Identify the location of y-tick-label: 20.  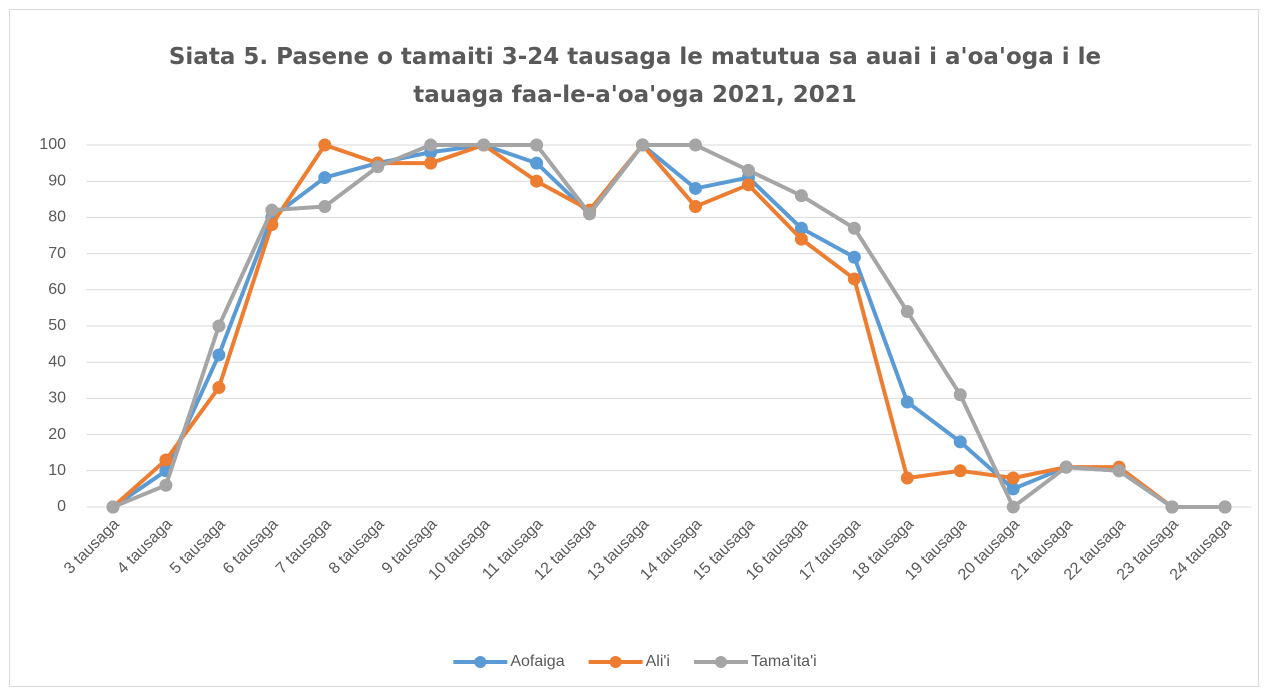
(57, 434).